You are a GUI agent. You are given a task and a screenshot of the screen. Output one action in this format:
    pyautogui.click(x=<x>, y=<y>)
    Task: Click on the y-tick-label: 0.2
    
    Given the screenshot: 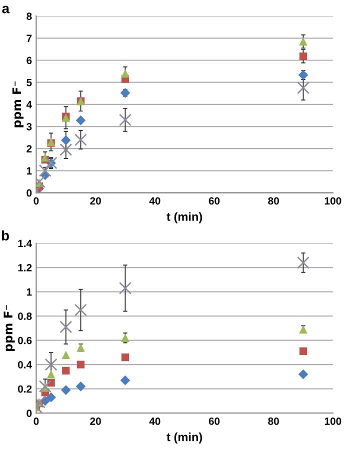 What is the action you would take?
    pyautogui.click(x=25, y=389)
    